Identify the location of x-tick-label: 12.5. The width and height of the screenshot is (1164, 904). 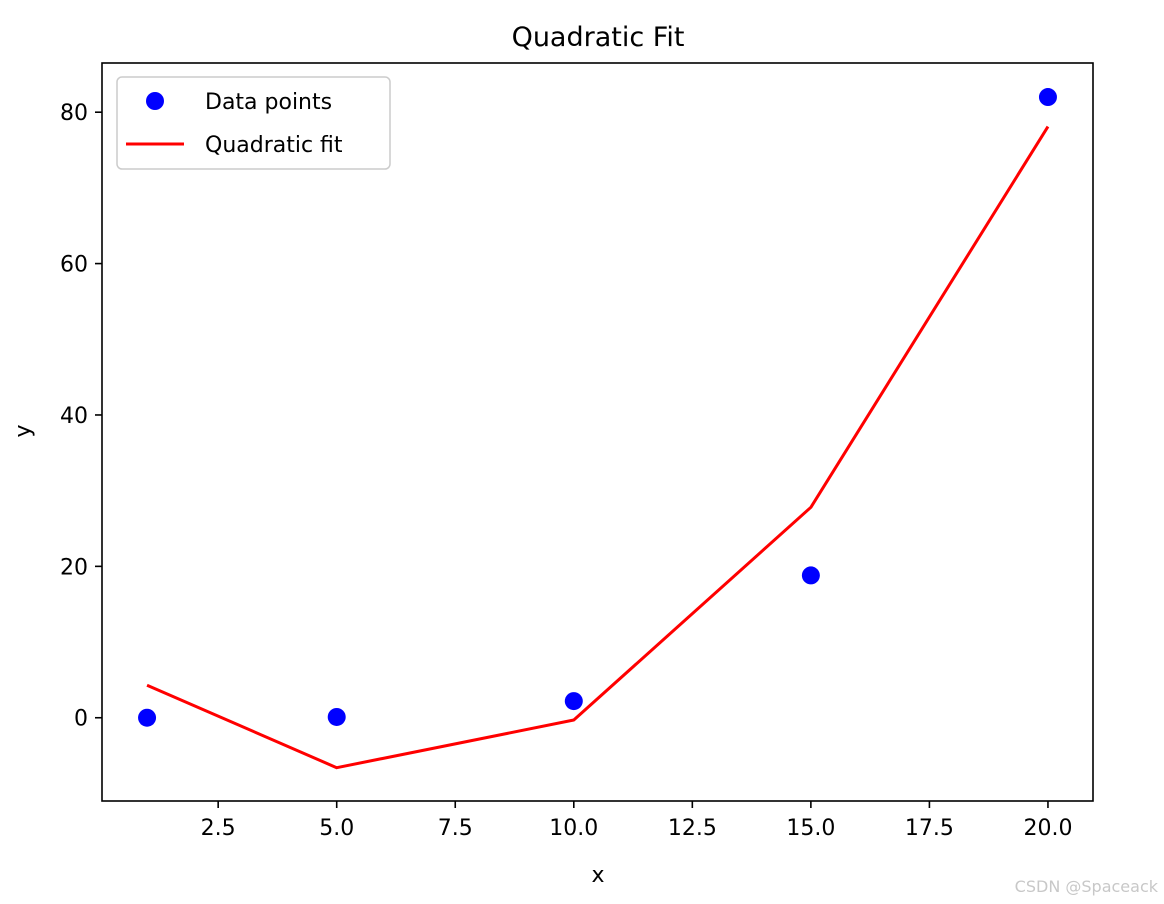
(692, 828).